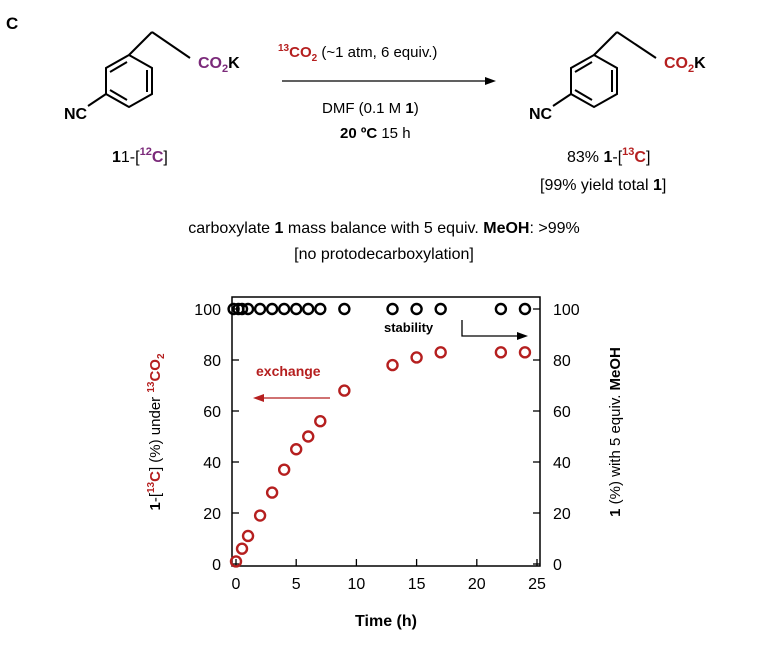  What do you see at coordinates (207, 310) in the screenshot?
I see `y-tick-label-left: 100` at bounding box center [207, 310].